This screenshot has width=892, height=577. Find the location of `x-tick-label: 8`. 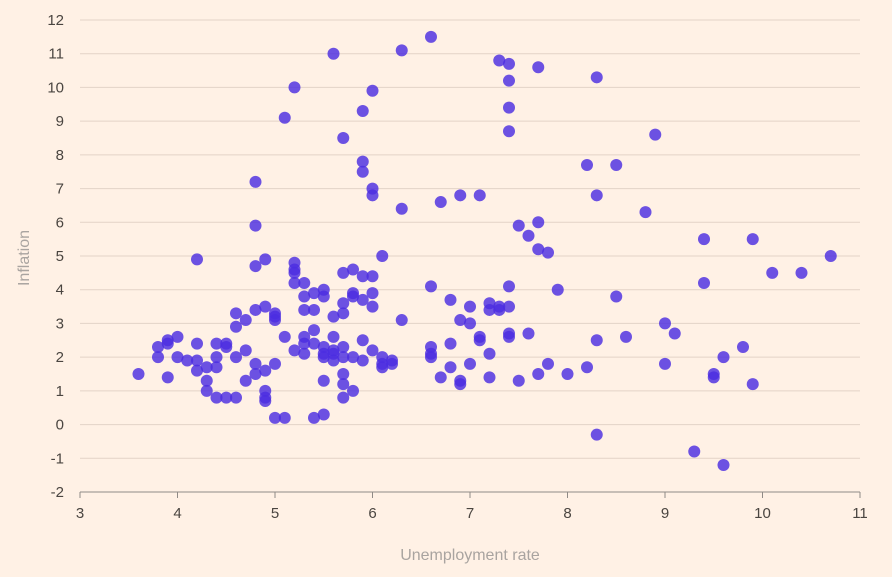

x-tick-label: 8 is located at coordinates (567, 513).